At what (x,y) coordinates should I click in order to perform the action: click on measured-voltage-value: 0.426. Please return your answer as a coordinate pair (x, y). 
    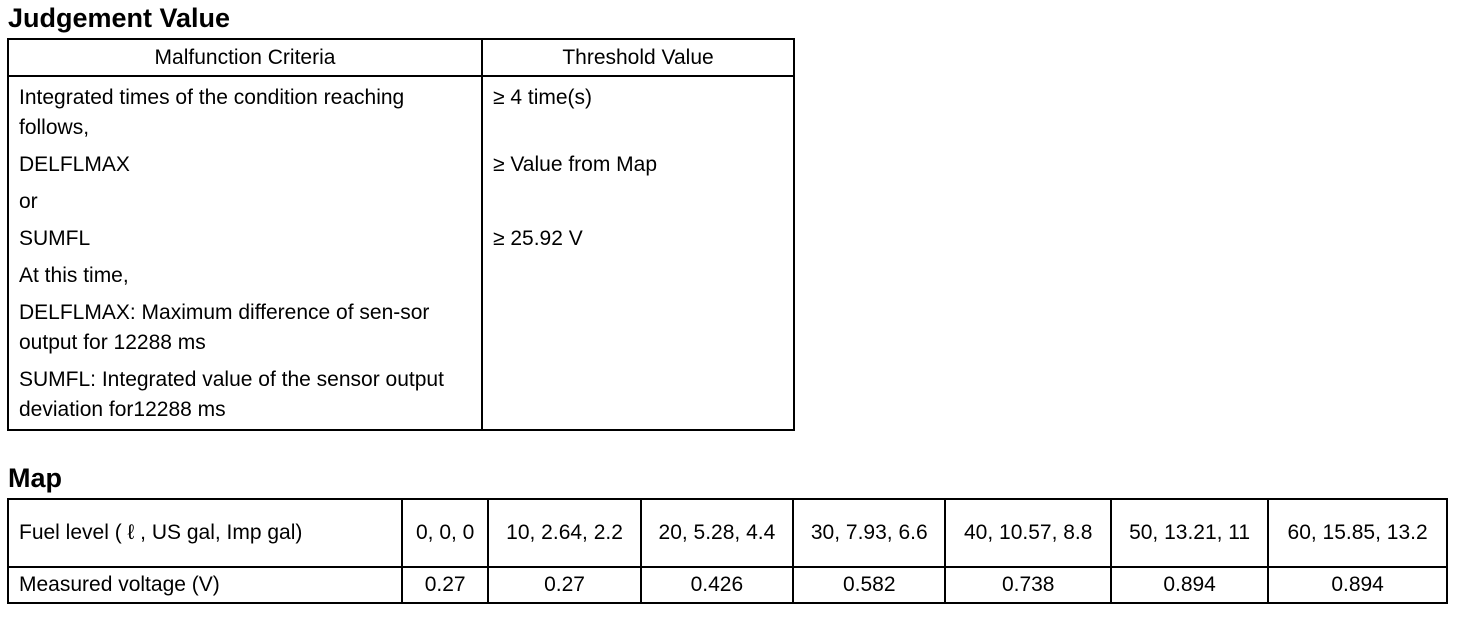
    Looking at the image, I should click on (717, 585).